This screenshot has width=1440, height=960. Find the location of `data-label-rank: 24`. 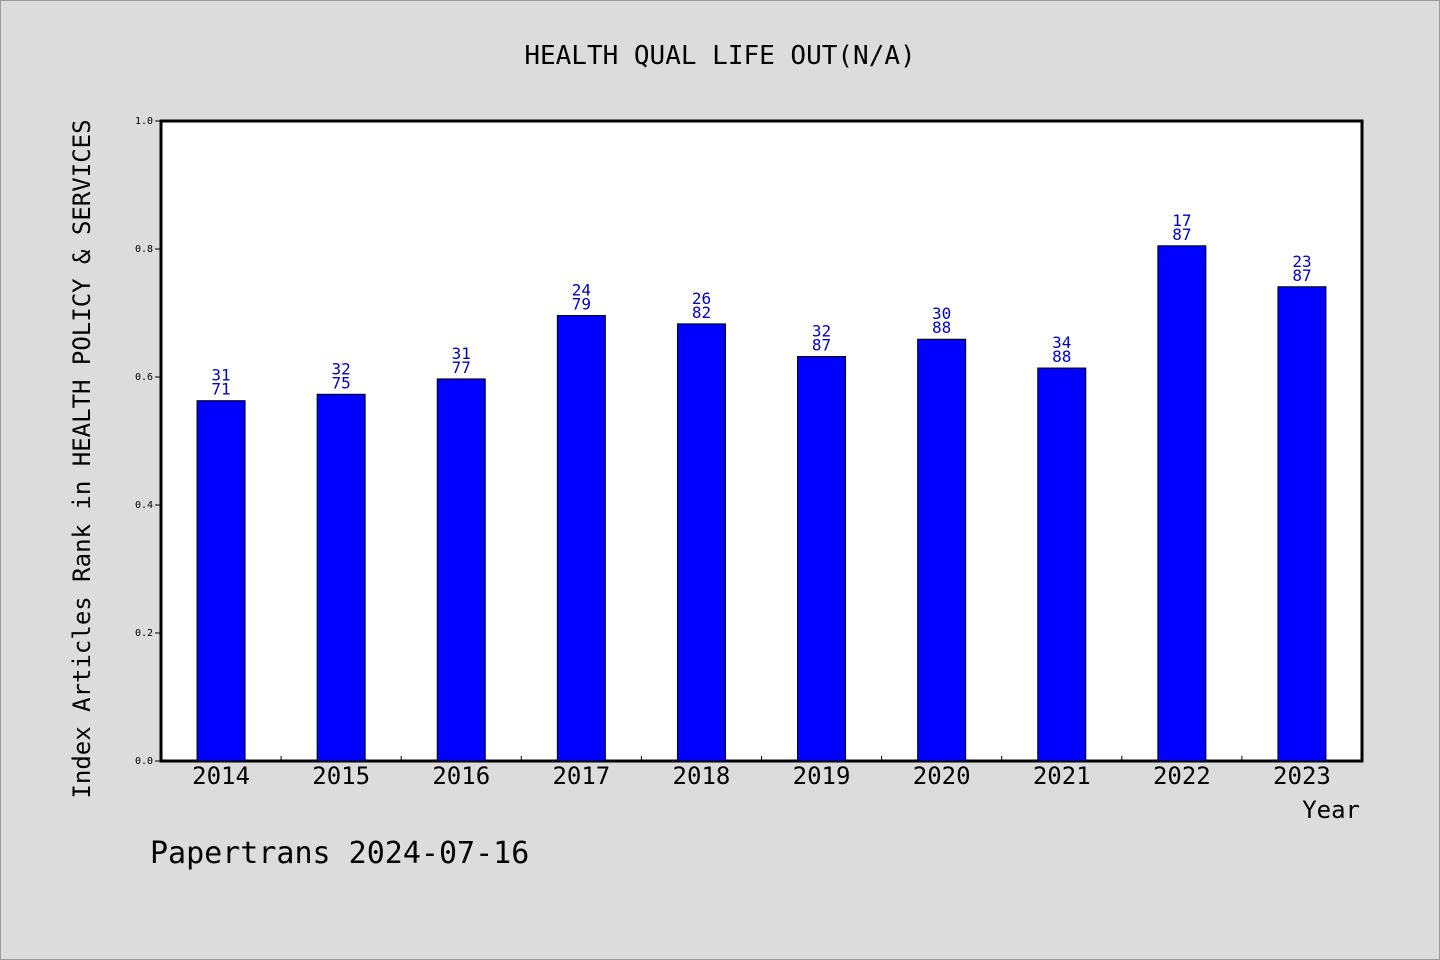

data-label-rank: 24 is located at coordinates (581, 290).